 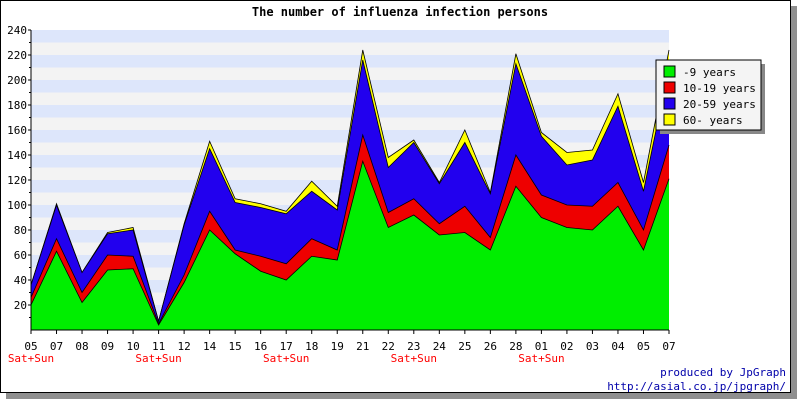 What do you see at coordinates (541, 346) in the screenshot?
I see `x-tick-label: 01` at bounding box center [541, 346].